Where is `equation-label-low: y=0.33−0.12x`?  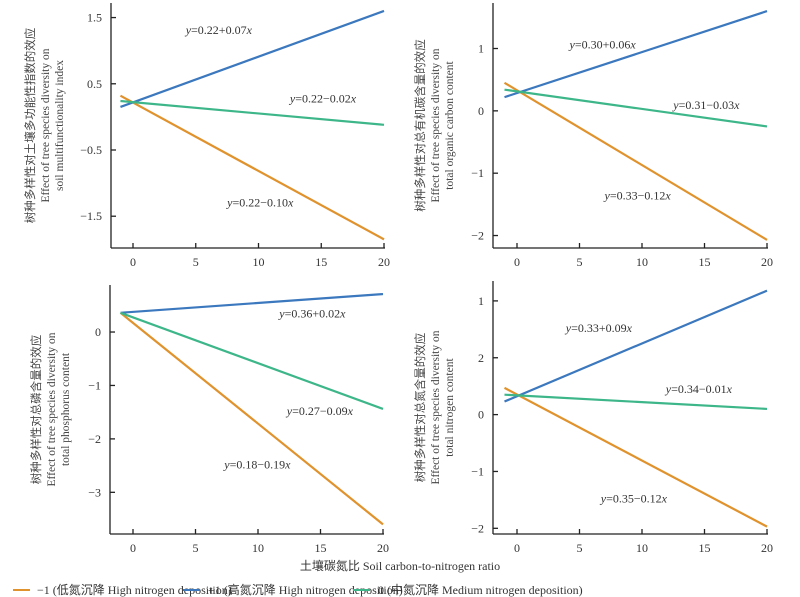 equation-label-low: y=0.33−0.12x is located at coordinates (638, 195).